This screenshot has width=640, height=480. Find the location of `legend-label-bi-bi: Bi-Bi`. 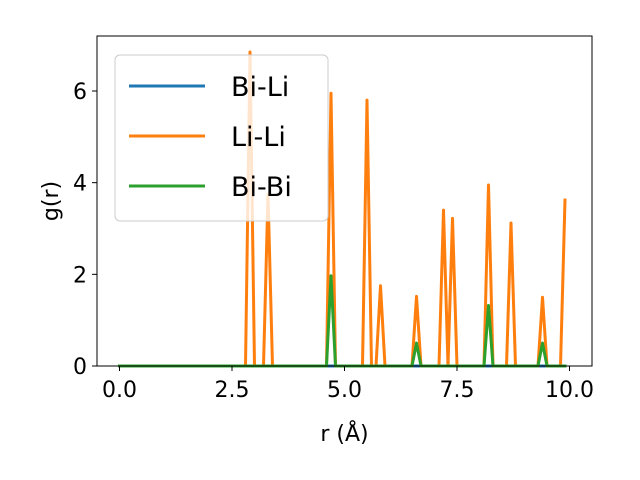

legend-label-bi-bi: Bi-Bi is located at coordinates (261, 187).